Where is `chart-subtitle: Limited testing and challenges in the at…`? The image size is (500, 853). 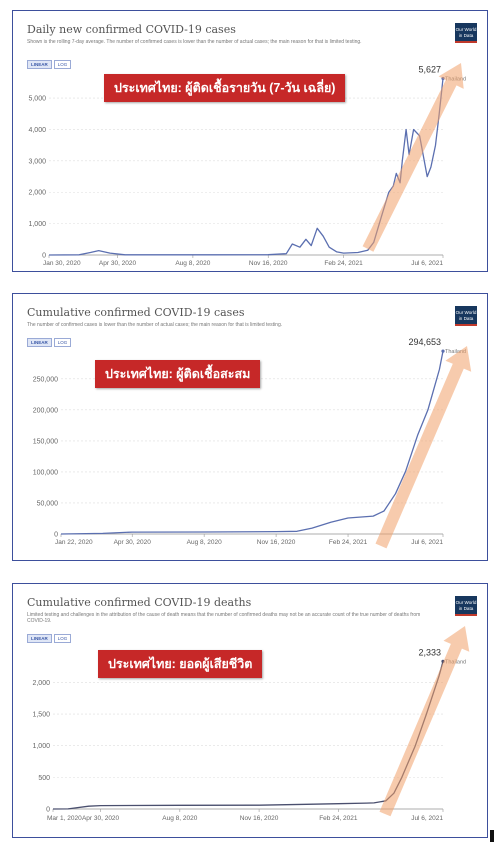 chart-subtitle: Limited testing and challenges in the at… is located at coordinates (224, 618).